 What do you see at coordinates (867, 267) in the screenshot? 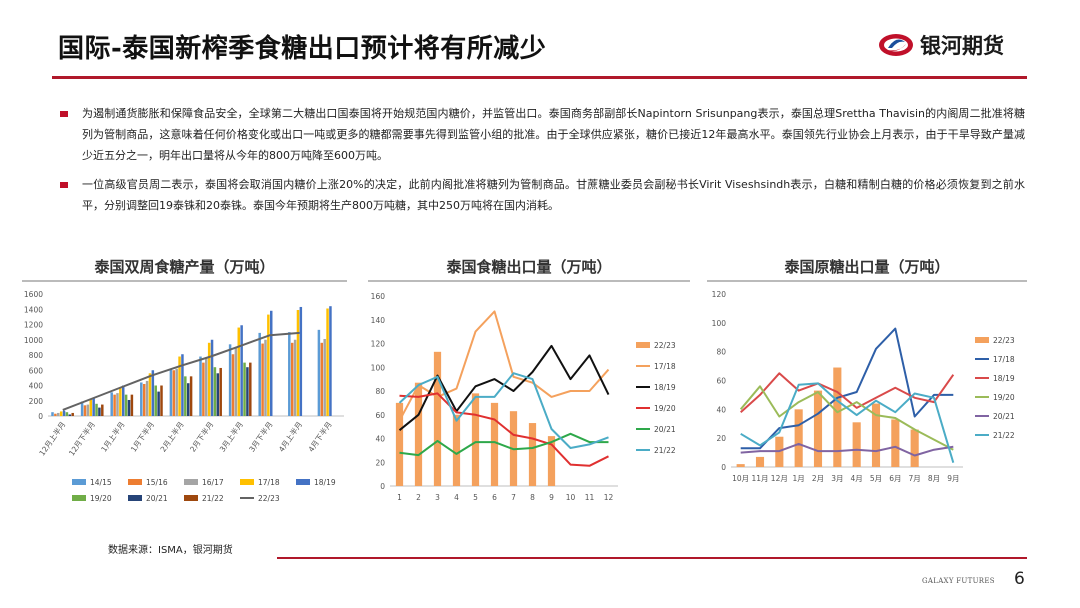
I see `chart-title: 泰国原糖出口量（万吨）` at bounding box center [867, 267].